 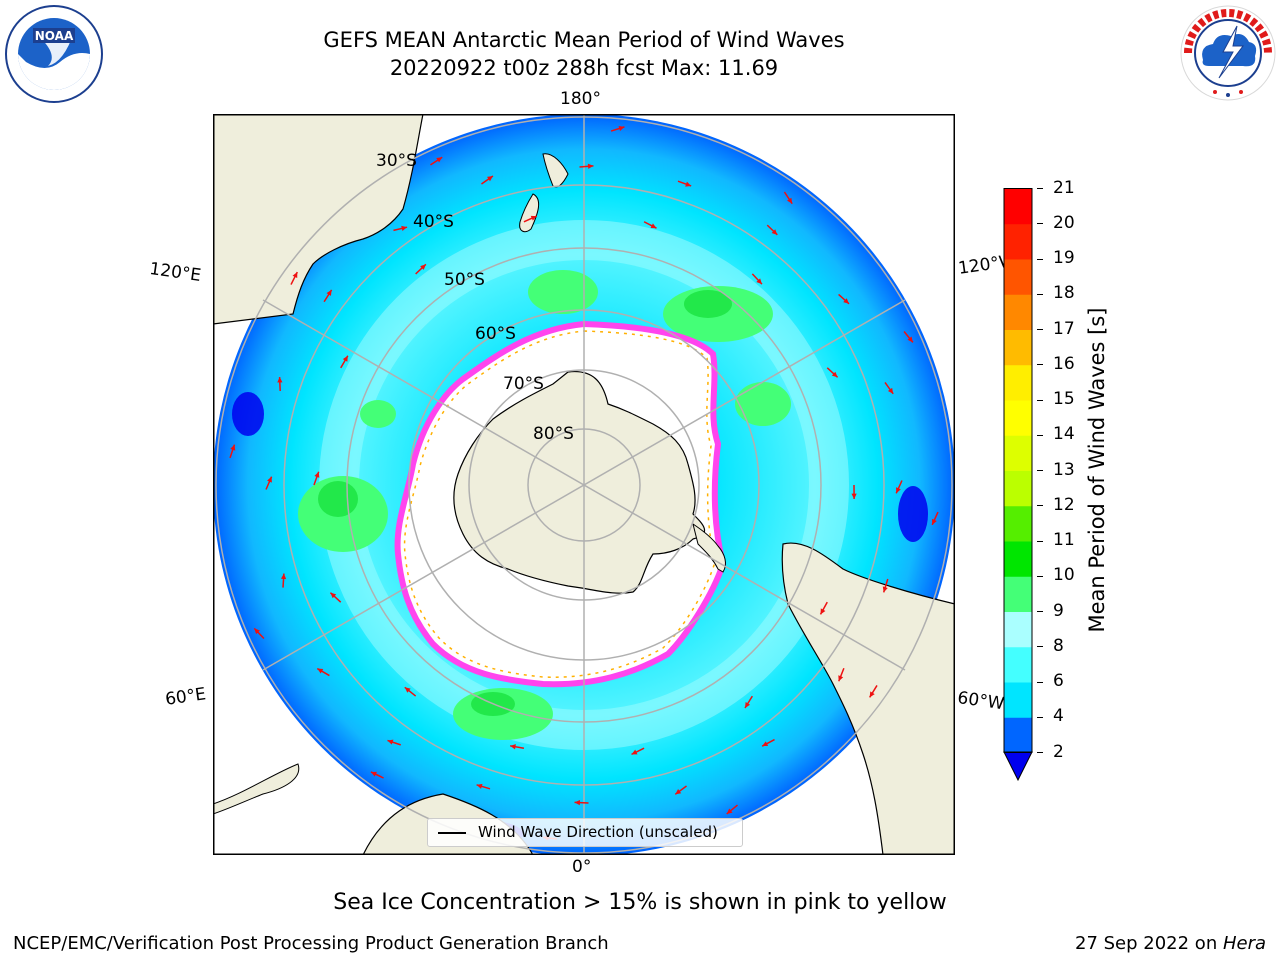 I want to click on colorbar, so click(x=1018, y=485).